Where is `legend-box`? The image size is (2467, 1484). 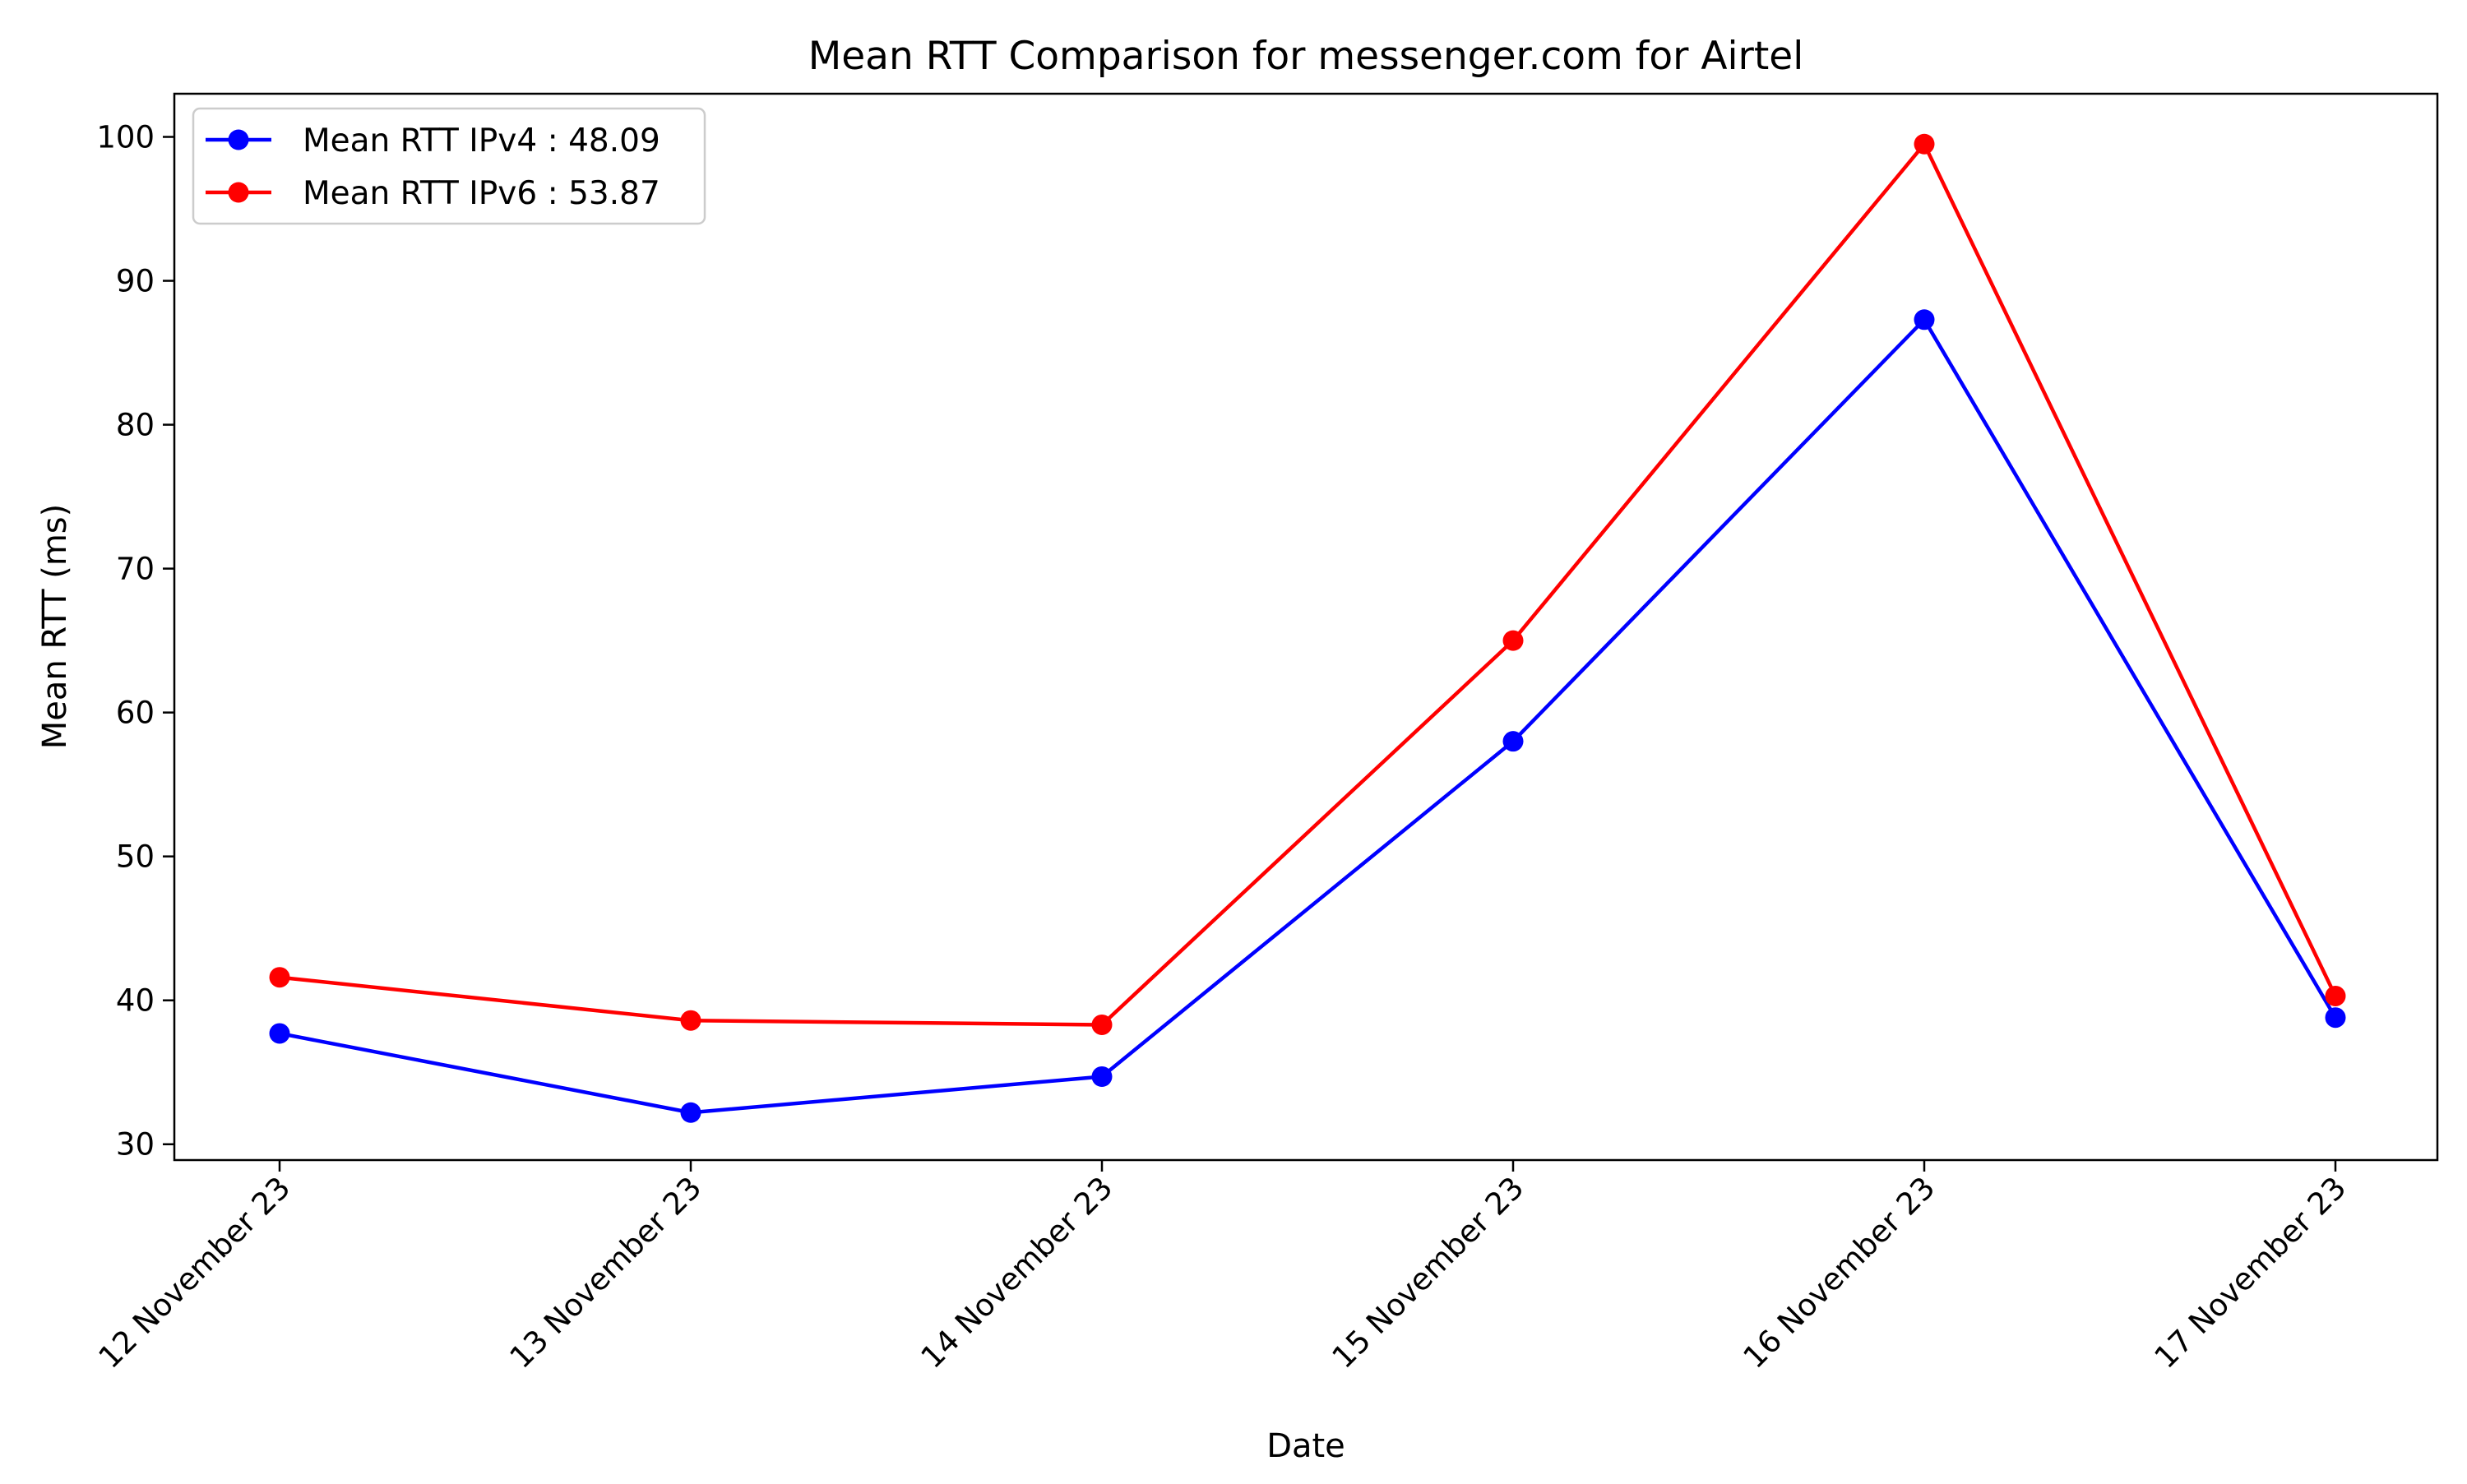
legend-box is located at coordinates (449, 166).